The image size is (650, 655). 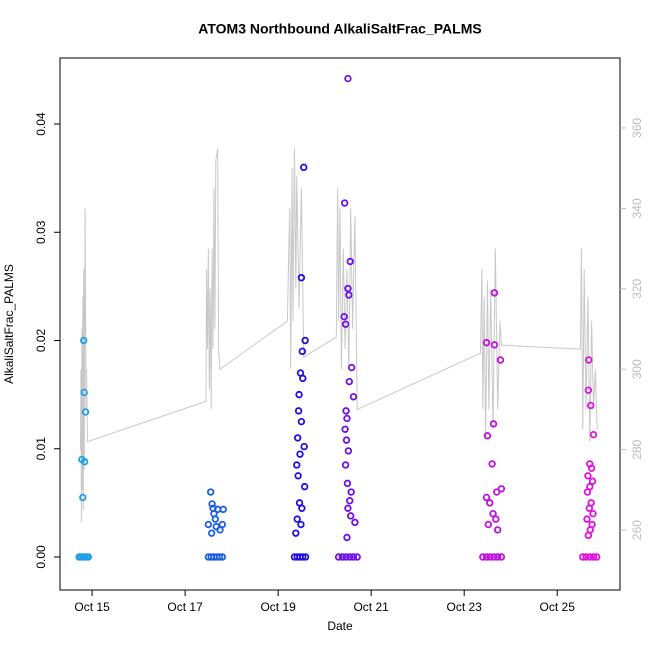 I want to click on x-tick-label: Oct 17, so click(x=185, y=607).